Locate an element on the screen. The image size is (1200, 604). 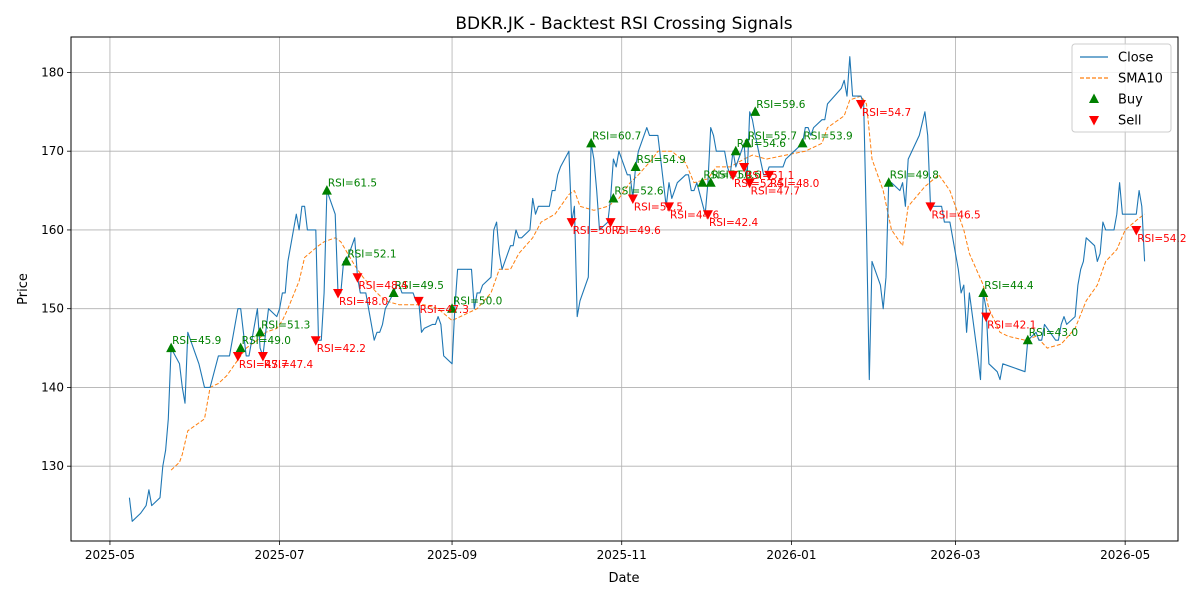
legend-label: Buy is located at coordinates (1130, 100).